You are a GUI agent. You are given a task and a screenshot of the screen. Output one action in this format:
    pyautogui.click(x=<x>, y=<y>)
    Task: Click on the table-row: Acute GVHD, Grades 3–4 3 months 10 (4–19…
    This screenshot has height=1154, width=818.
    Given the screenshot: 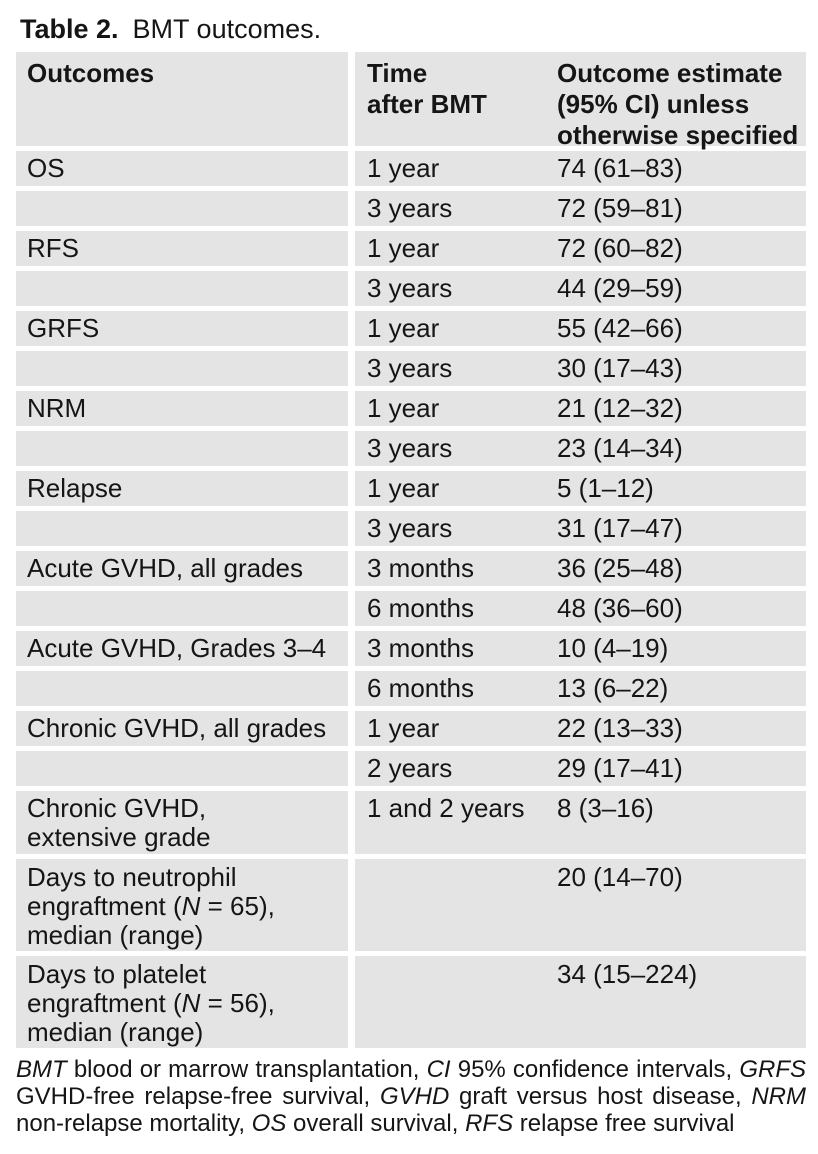 What is the action you would take?
    pyautogui.click(x=411, y=648)
    